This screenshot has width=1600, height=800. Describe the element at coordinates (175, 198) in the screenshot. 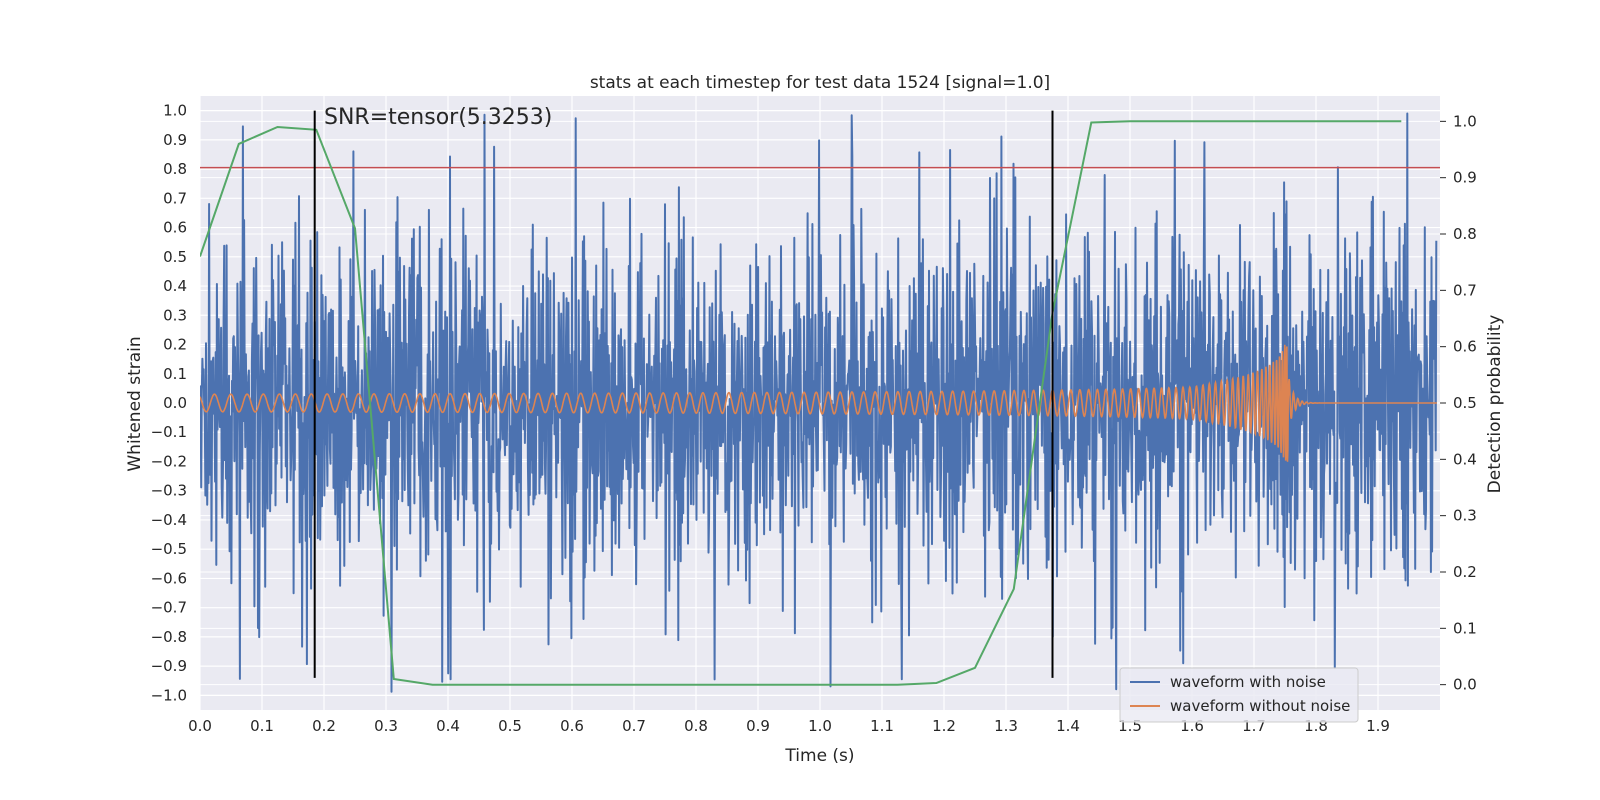

I see `y-tick-label: 0.7` at that location.